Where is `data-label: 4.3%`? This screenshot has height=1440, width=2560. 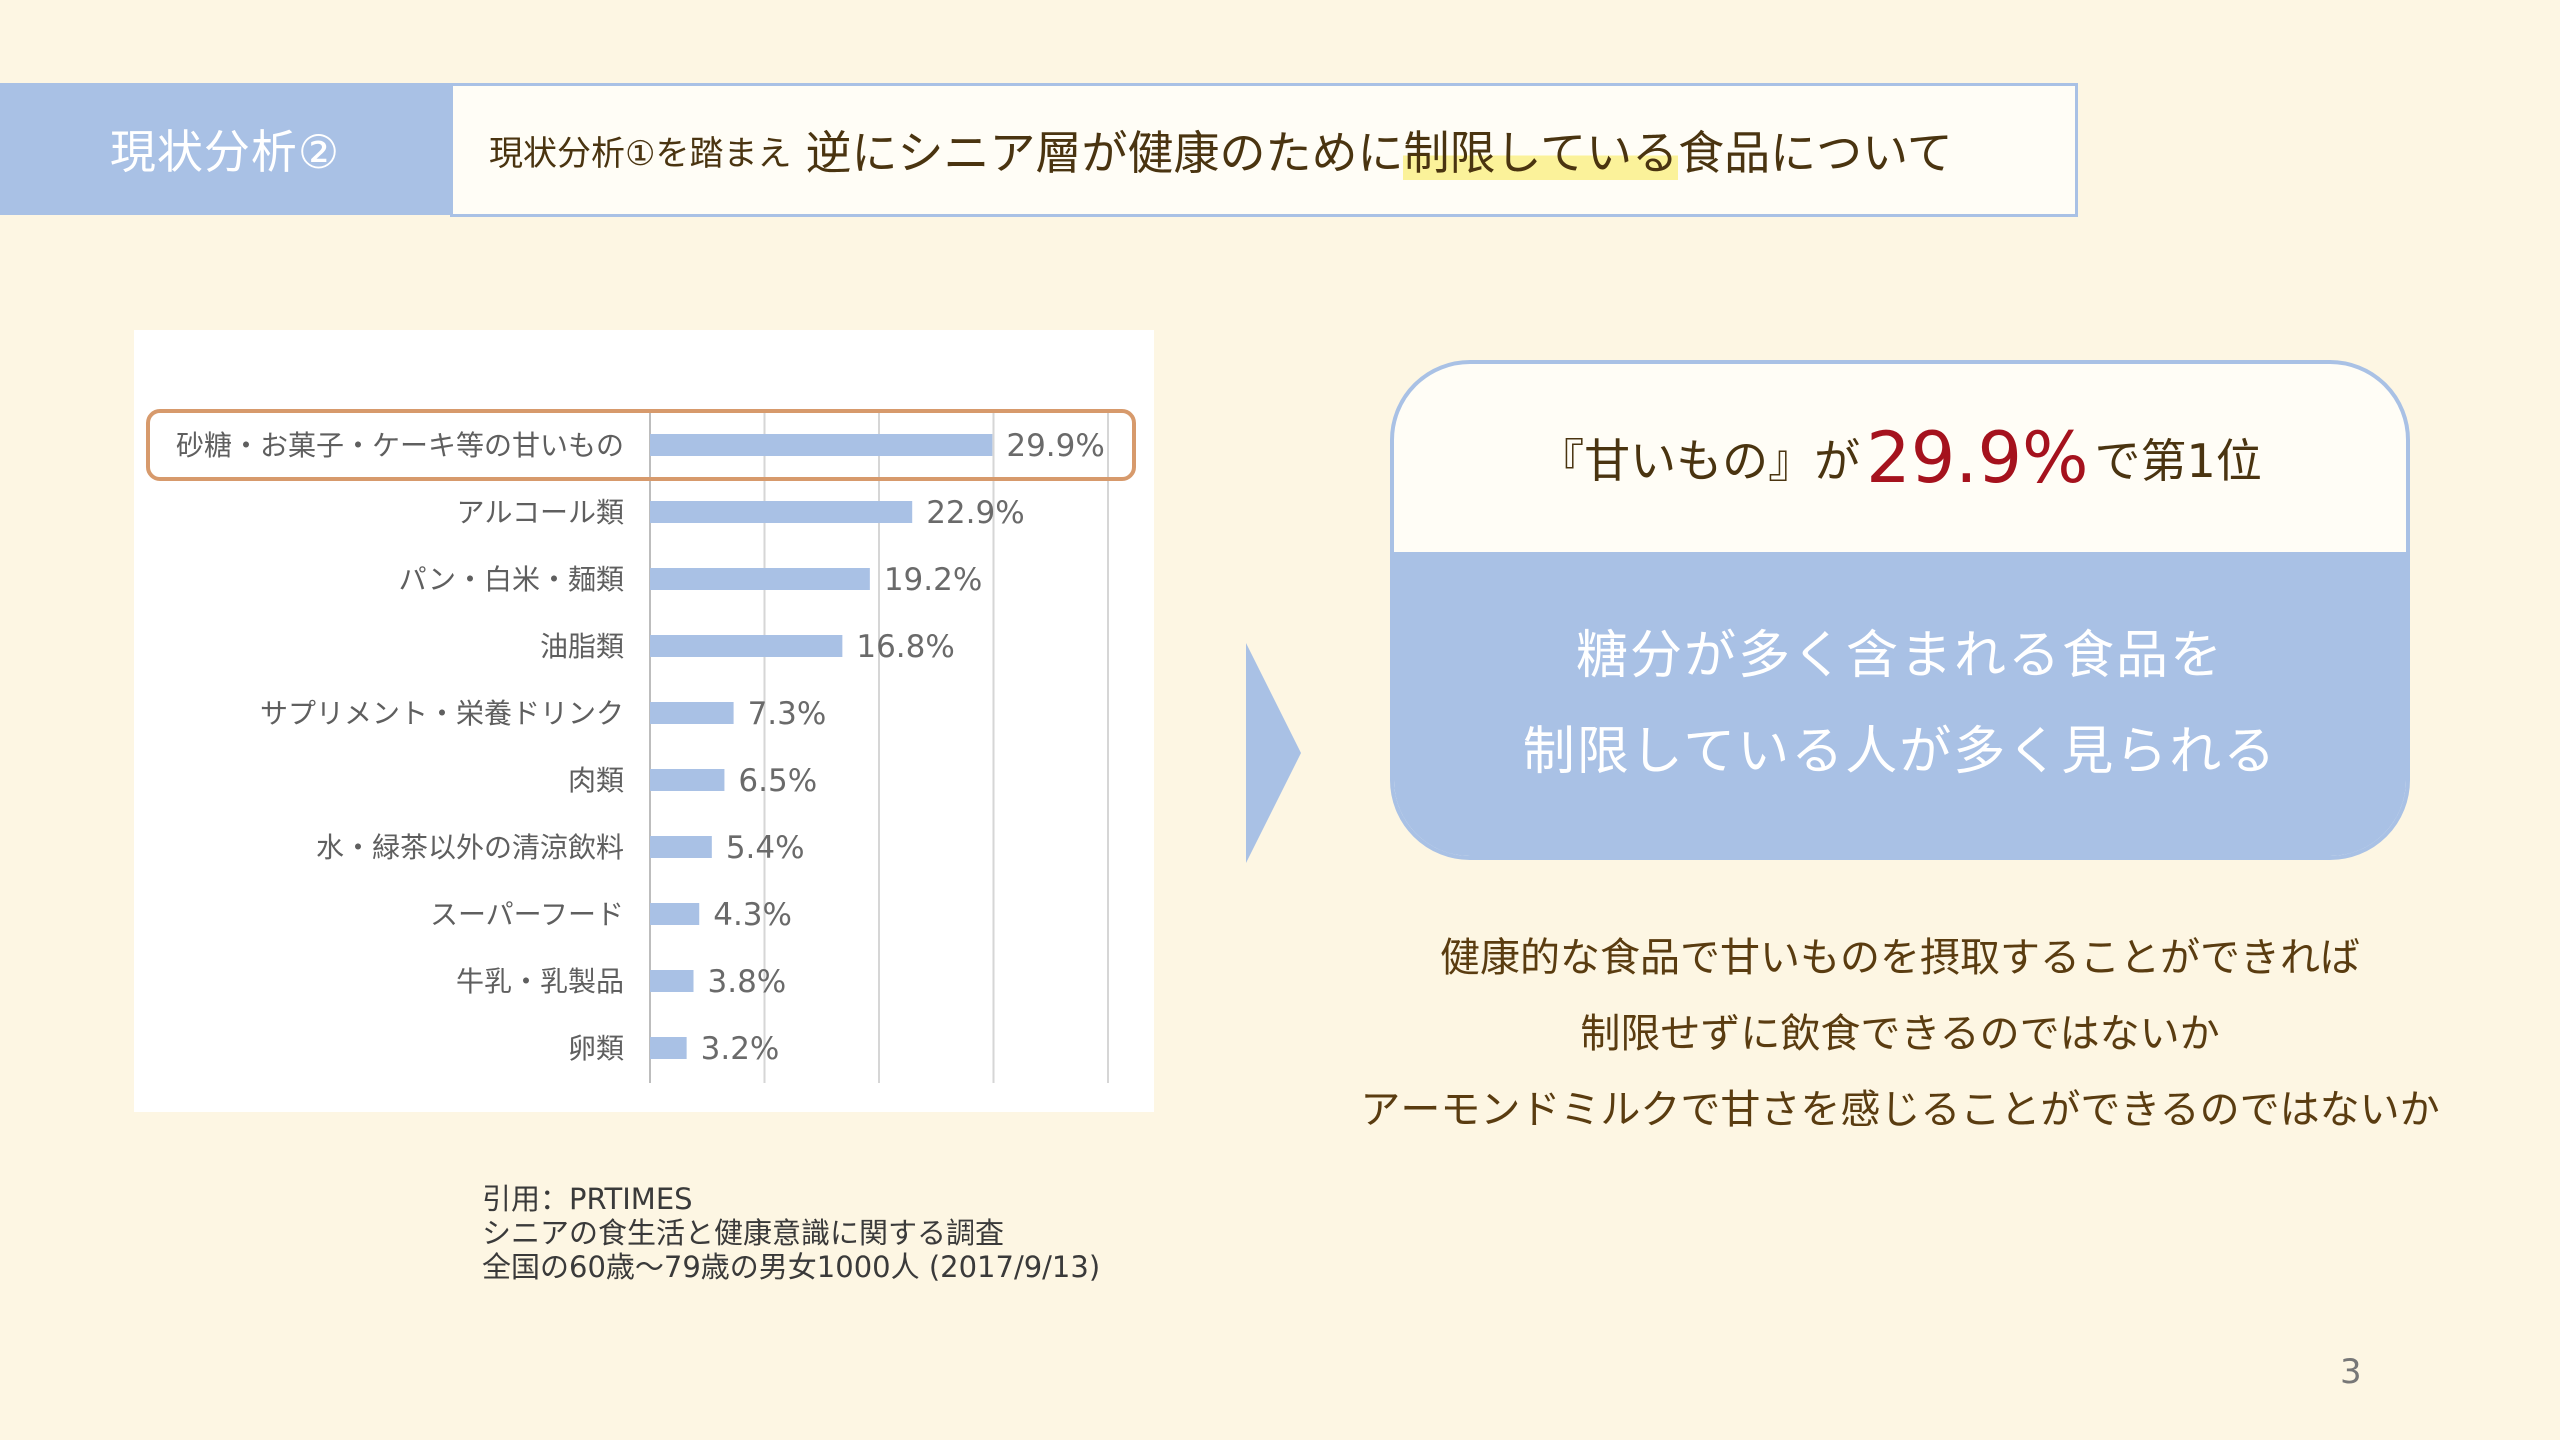
data-label: 4.3% is located at coordinates (752, 915).